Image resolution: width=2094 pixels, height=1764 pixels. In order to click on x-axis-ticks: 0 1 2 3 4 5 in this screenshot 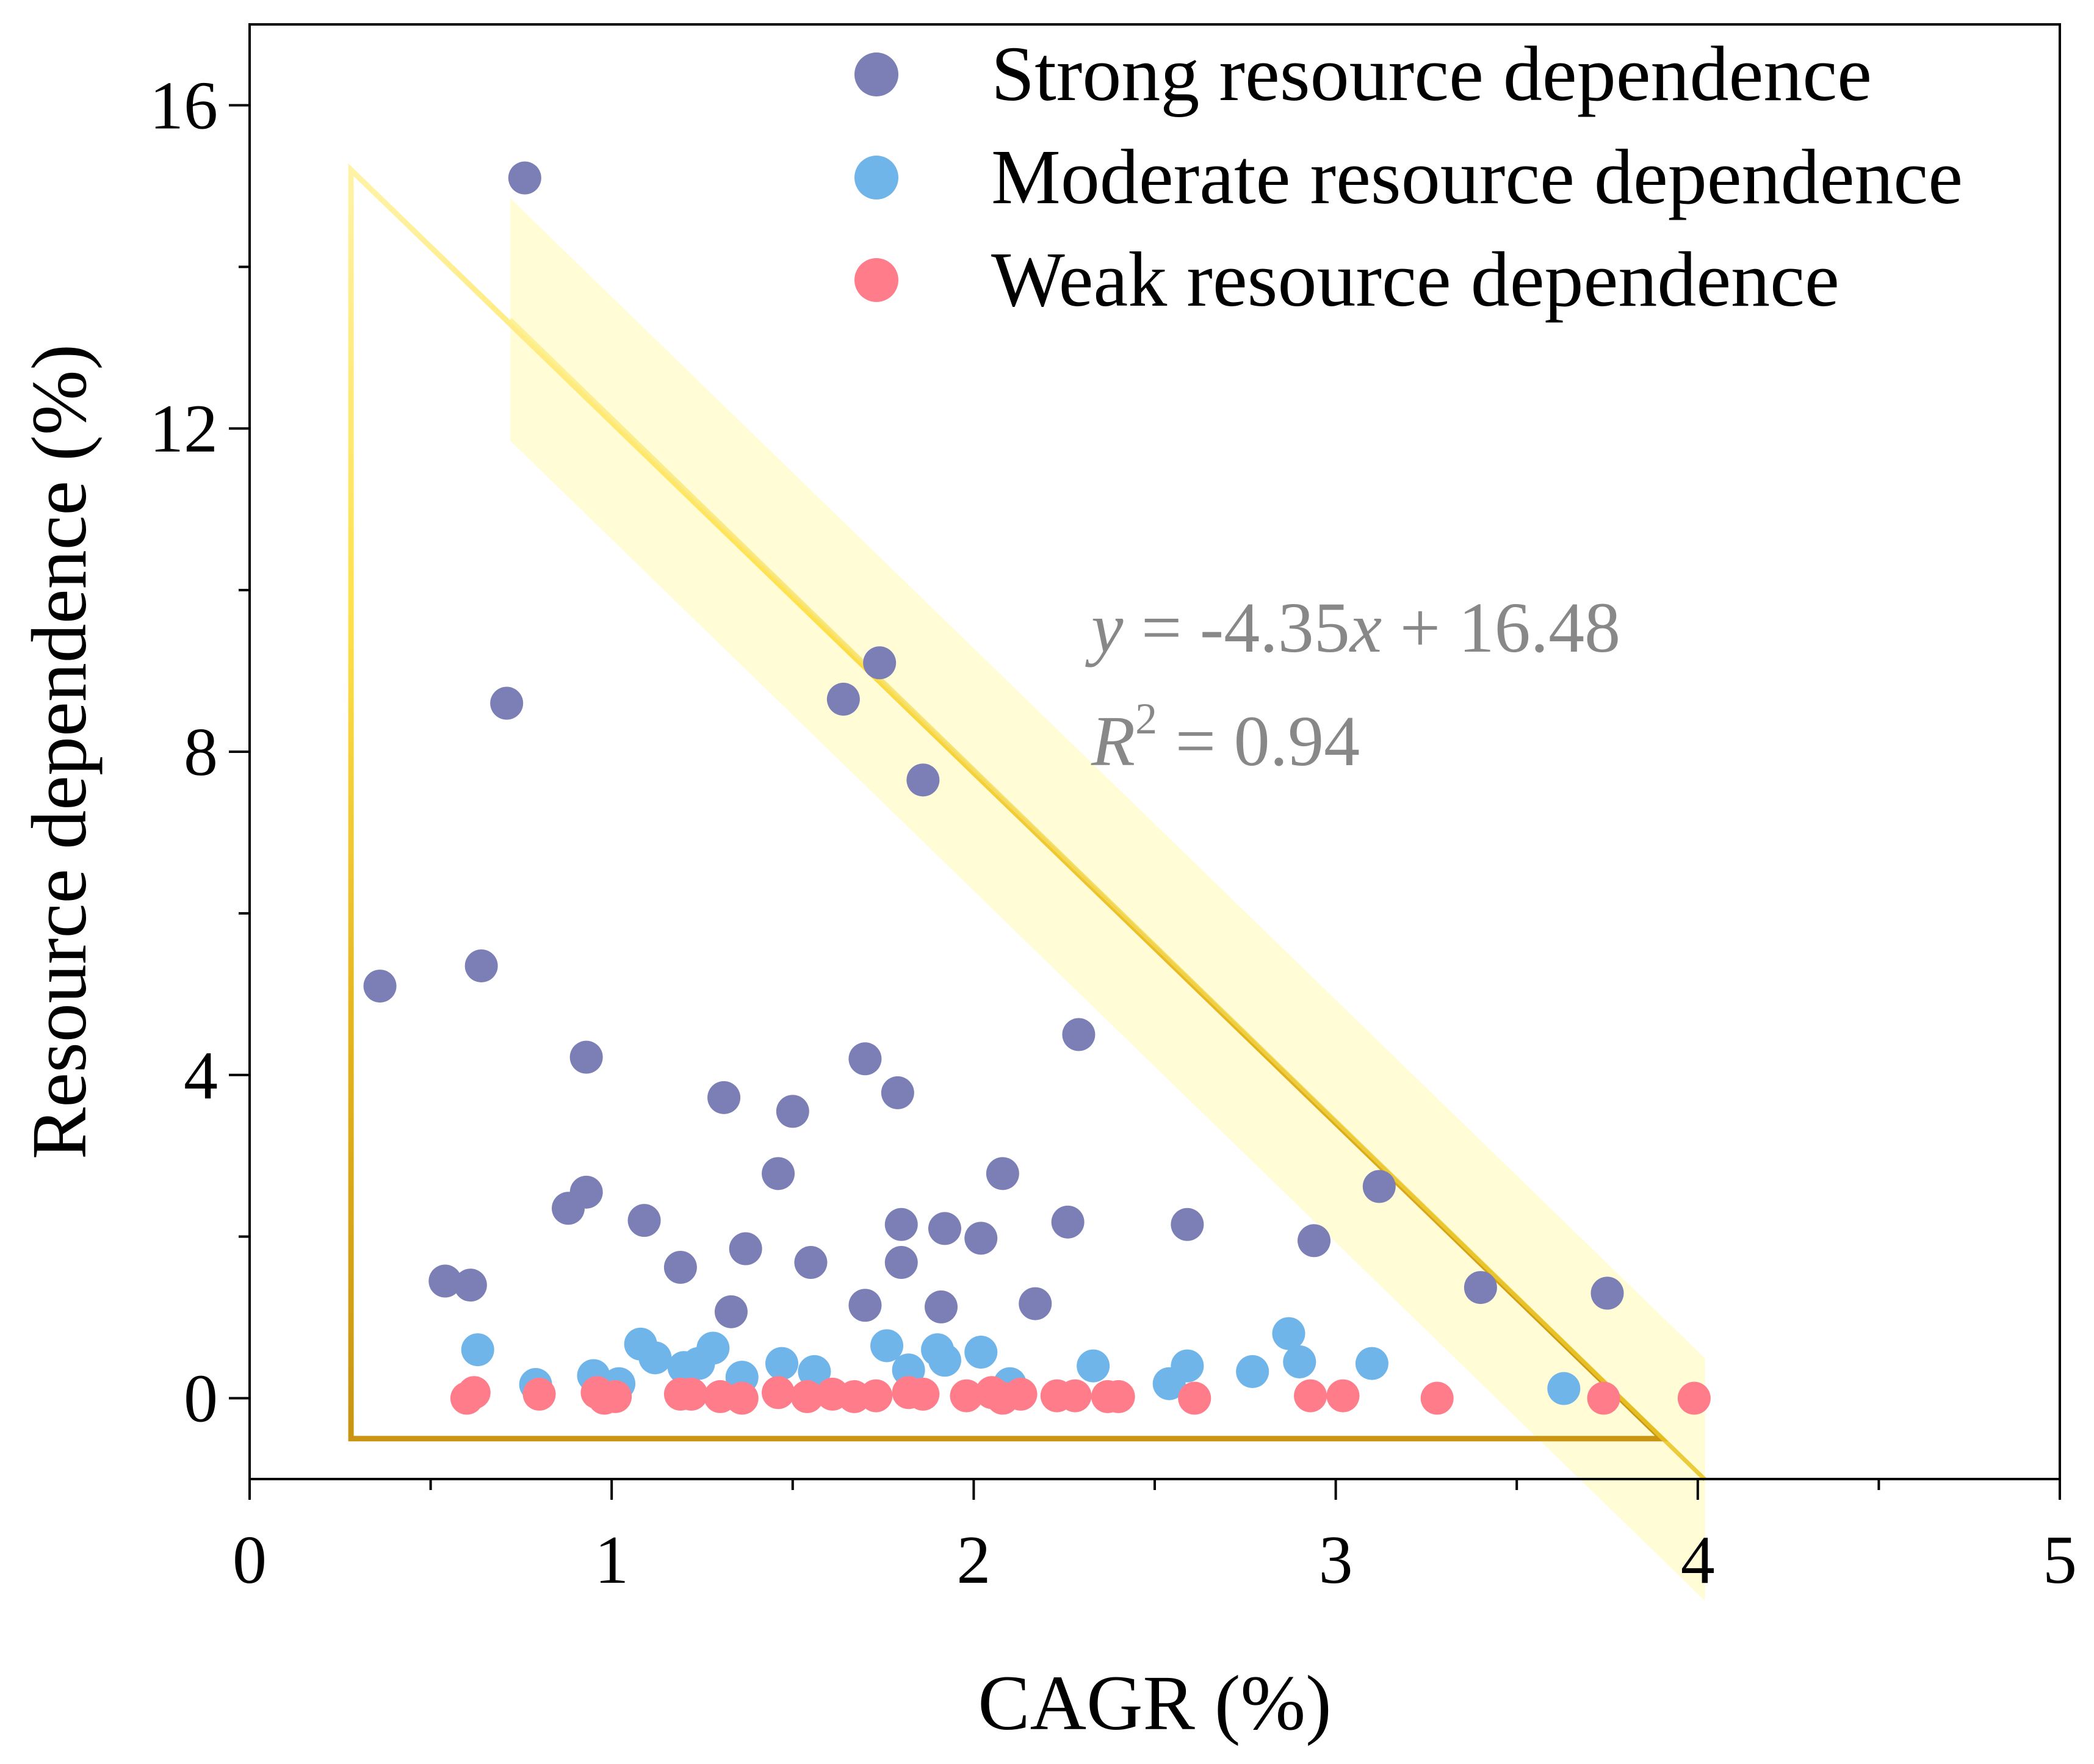, I will do `click(1155, 1539)`.